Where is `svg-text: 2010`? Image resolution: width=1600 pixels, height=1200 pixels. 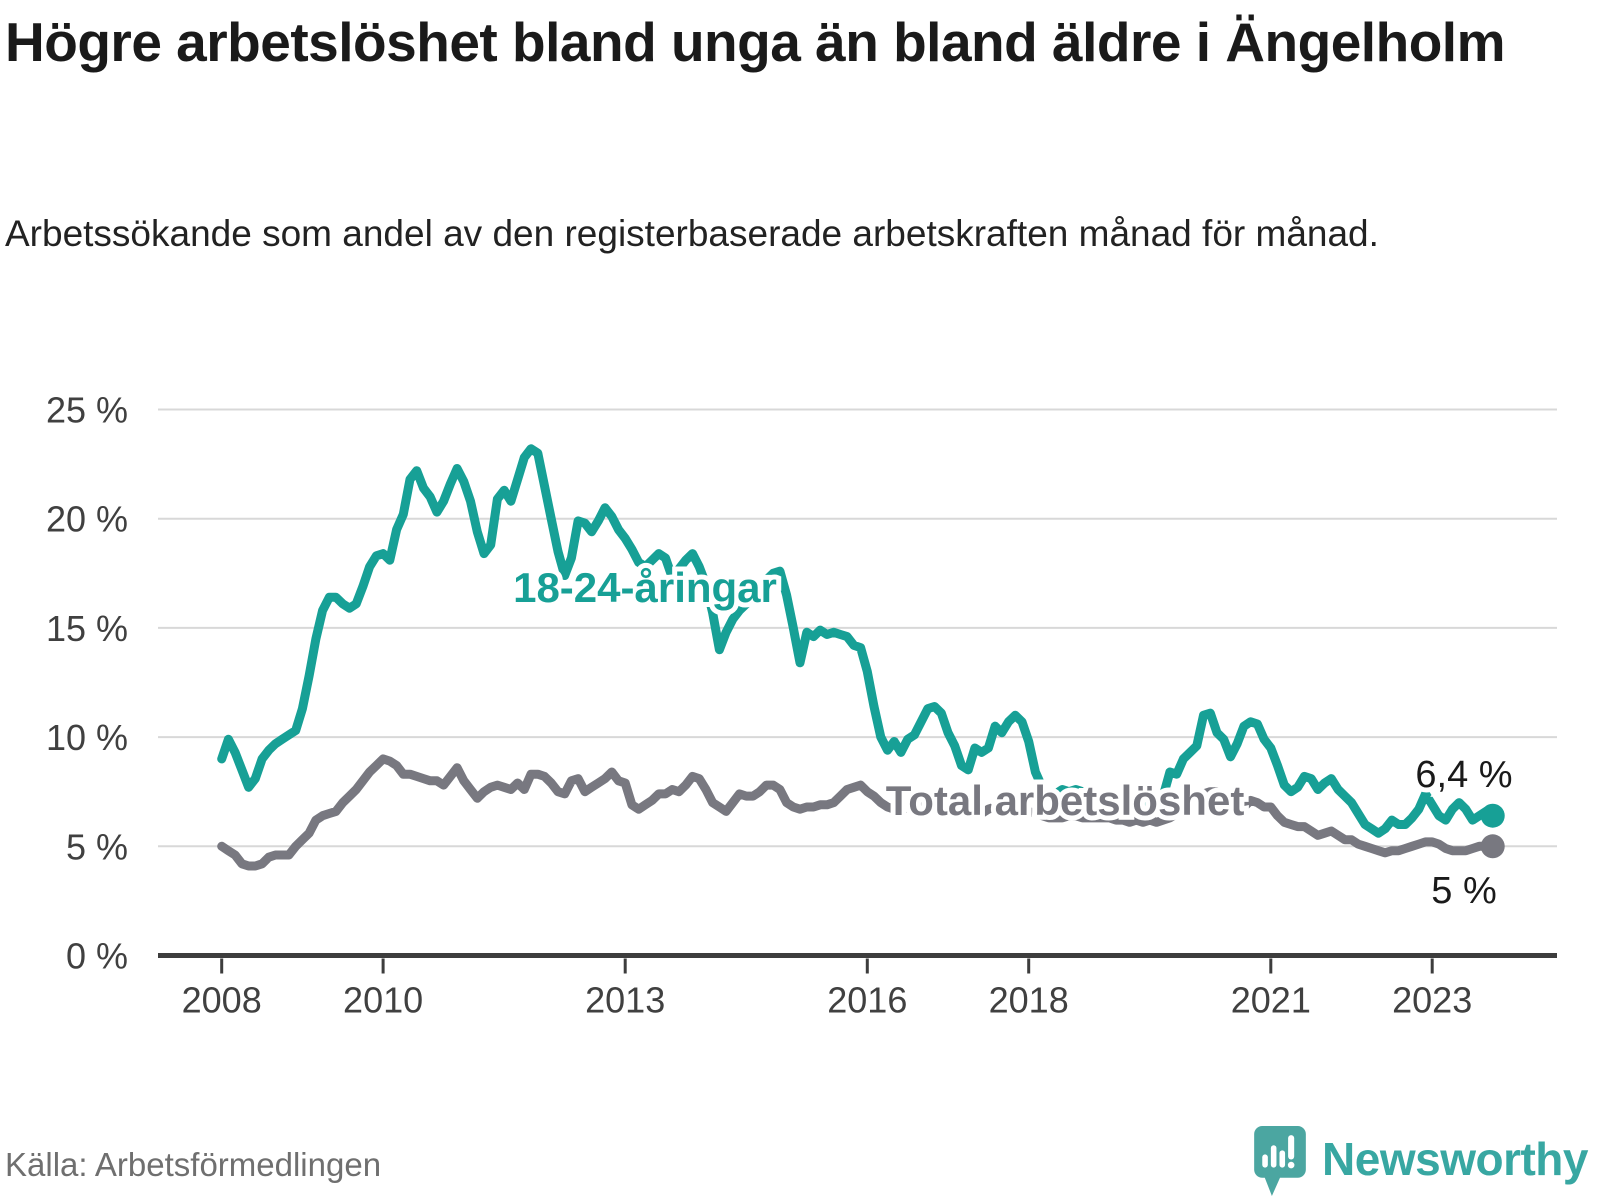
svg-text: 2010 is located at coordinates (383, 1000).